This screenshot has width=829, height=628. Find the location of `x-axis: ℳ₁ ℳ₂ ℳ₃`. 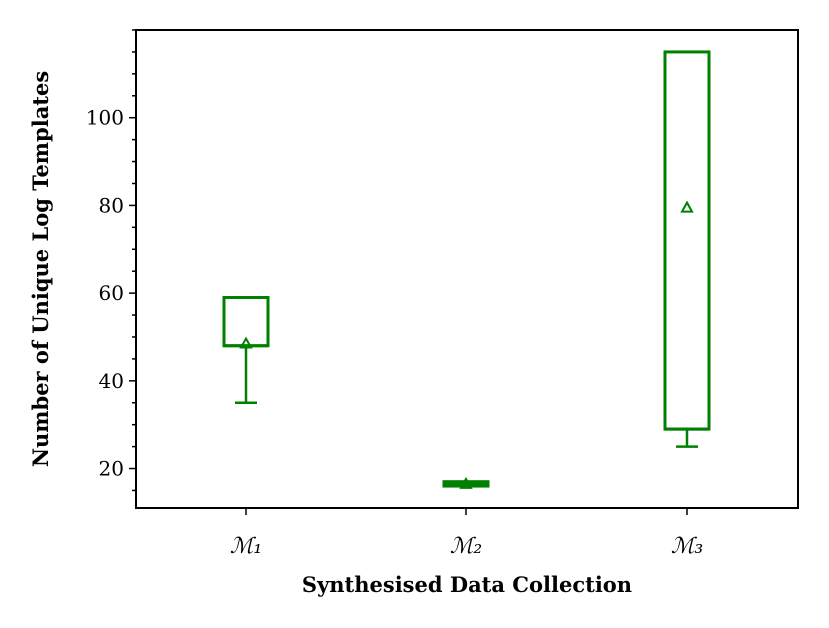

x-axis: ℳ₁ ℳ₂ ℳ₃ is located at coordinates (466, 533).